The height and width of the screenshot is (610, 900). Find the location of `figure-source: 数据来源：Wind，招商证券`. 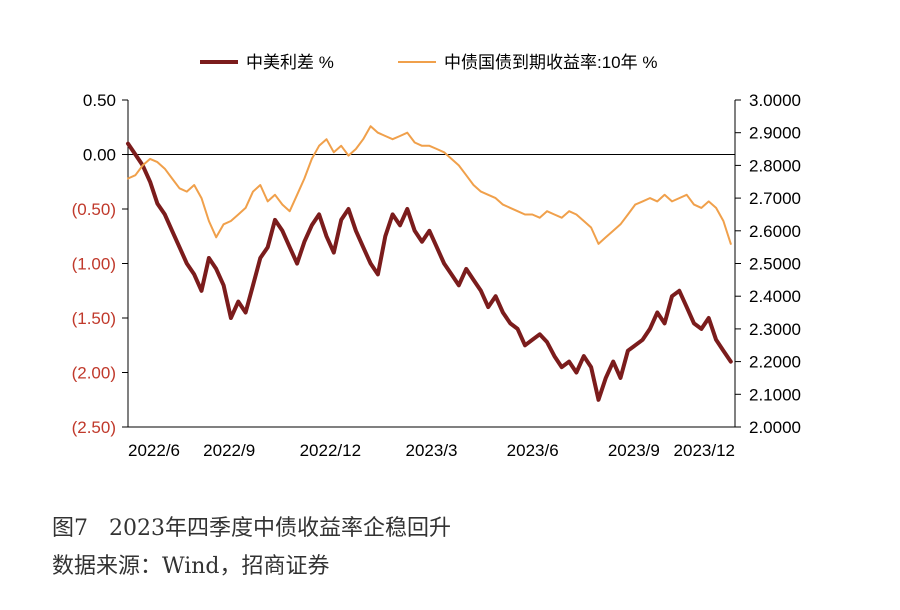

figure-source: 数据来源：Wind，招商证券 is located at coordinates (191, 566).